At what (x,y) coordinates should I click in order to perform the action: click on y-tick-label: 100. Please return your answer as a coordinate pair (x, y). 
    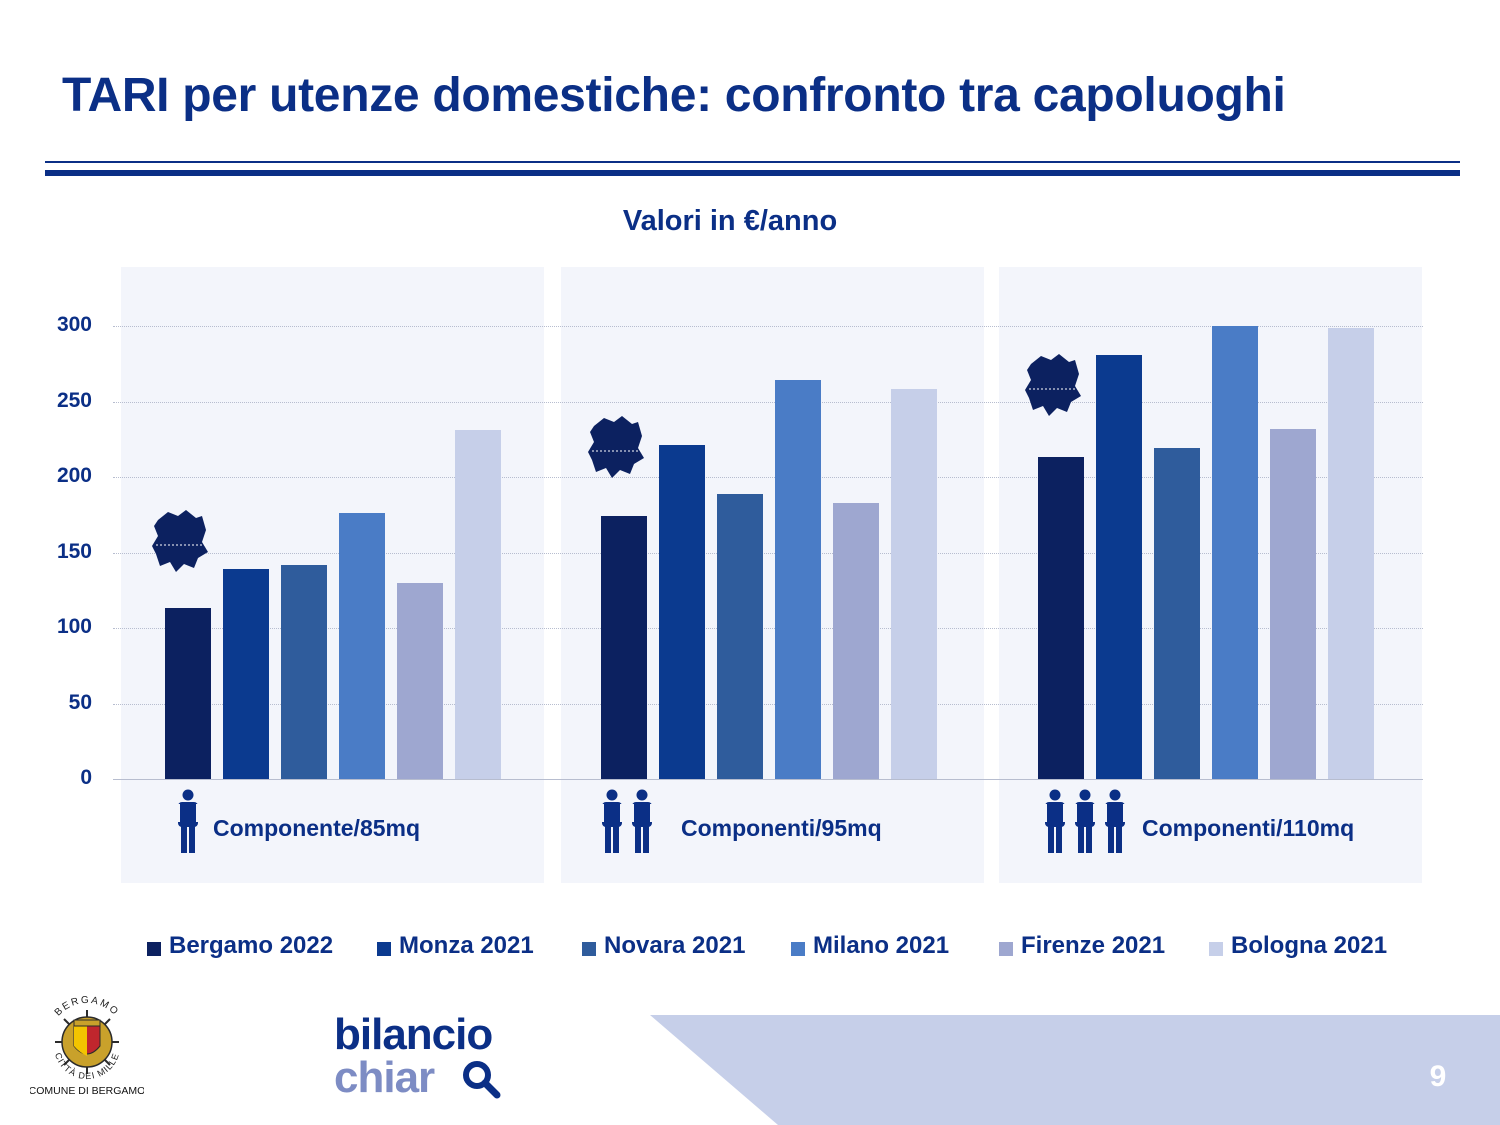
    Looking at the image, I should click on (74, 626).